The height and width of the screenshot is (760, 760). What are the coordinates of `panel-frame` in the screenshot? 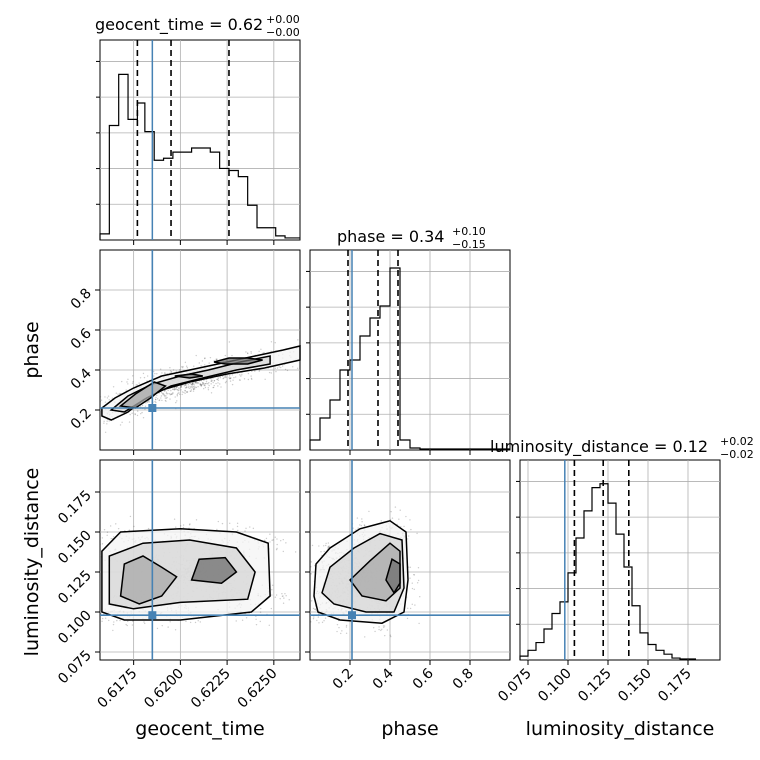 It's located at (620, 560).